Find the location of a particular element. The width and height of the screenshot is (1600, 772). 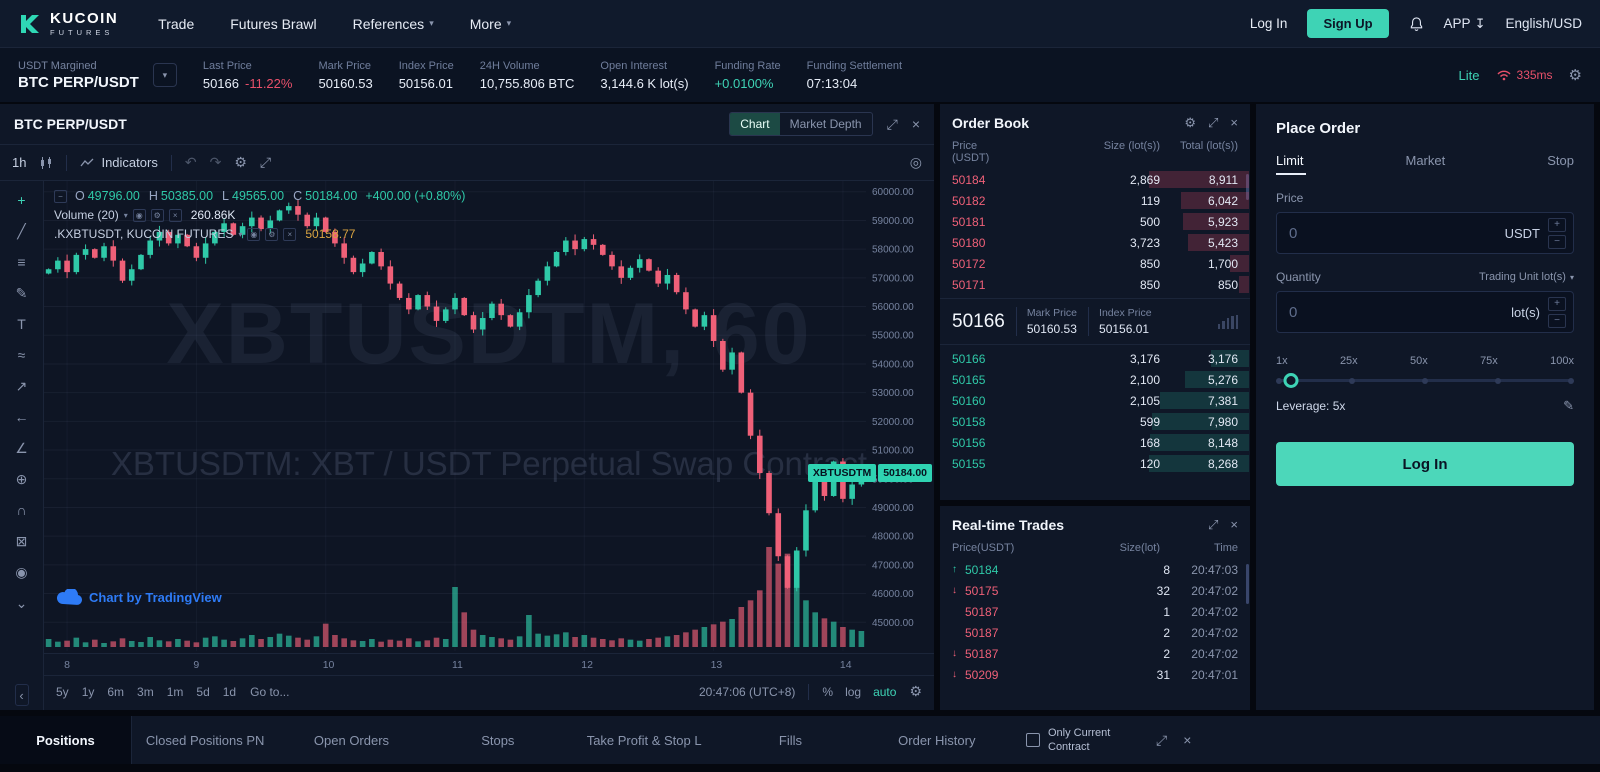

volume-legend-label: Volume (20) is located at coordinates (86, 215).